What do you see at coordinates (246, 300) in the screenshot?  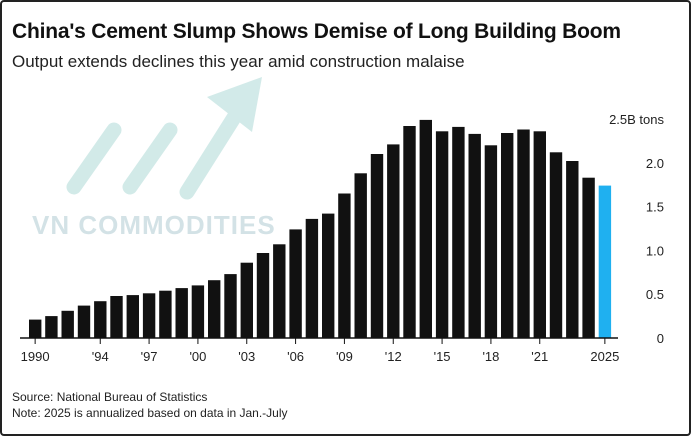 I see `bar-2003` at bounding box center [246, 300].